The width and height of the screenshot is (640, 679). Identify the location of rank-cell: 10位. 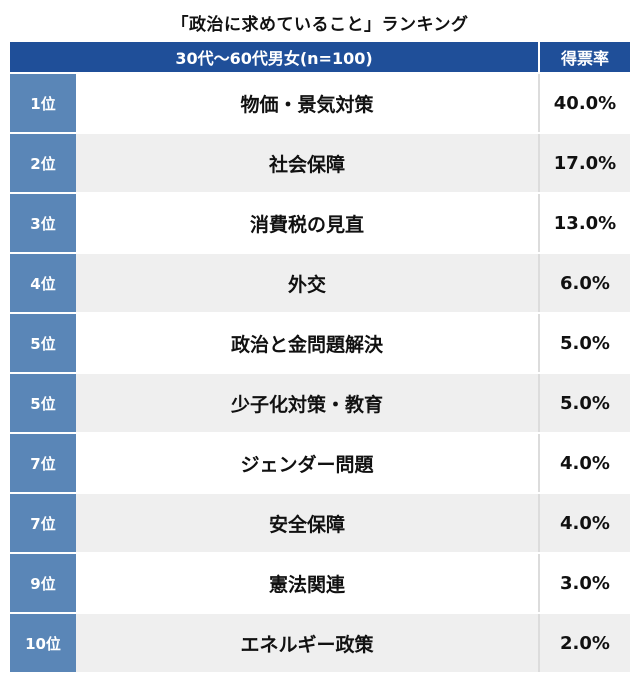
(43, 643).